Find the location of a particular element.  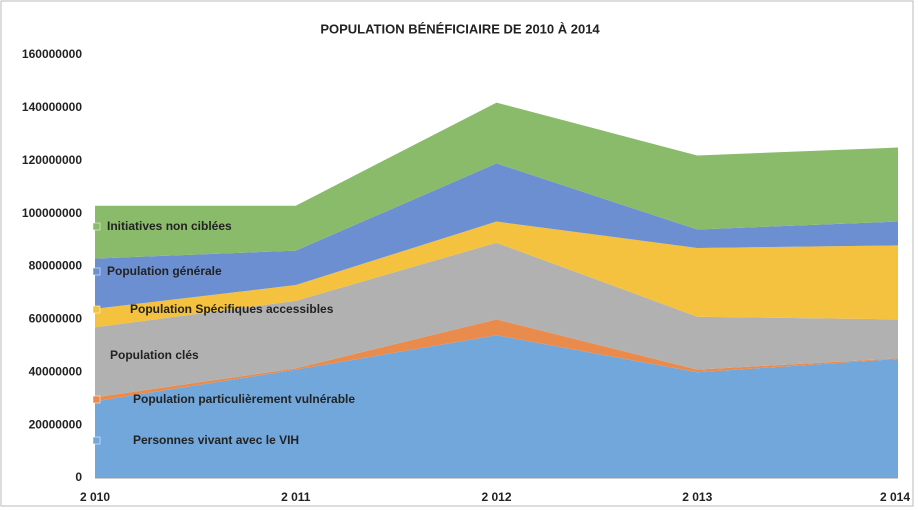

legend-label: Initiatives non ciblées is located at coordinates (169, 226).